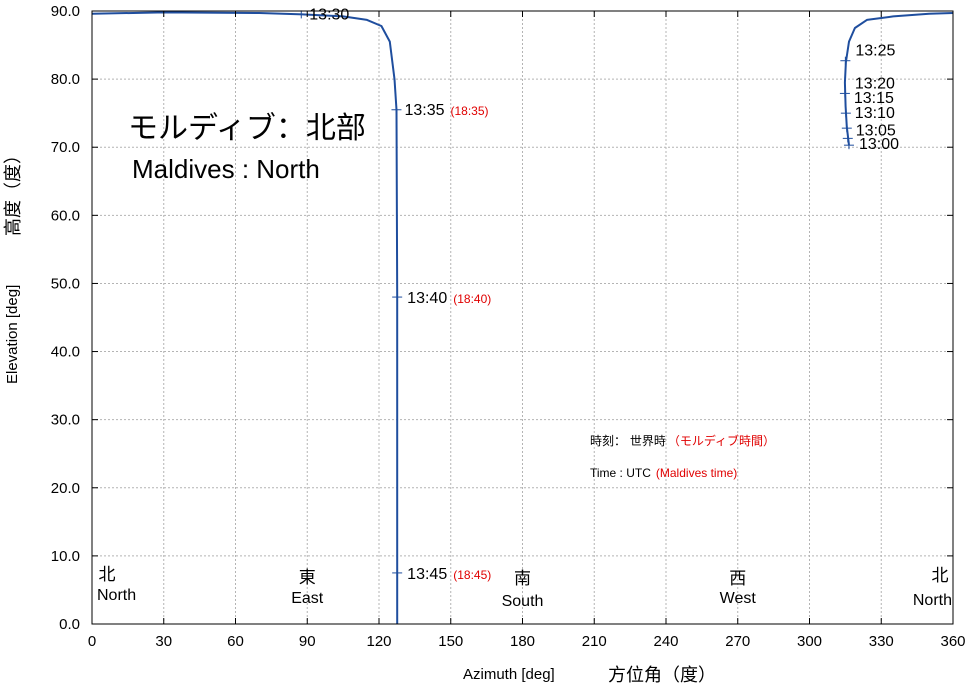 This screenshot has height=689, width=973. What do you see at coordinates (737, 579) in the screenshot?
I see `direction-ja: 西` at bounding box center [737, 579].